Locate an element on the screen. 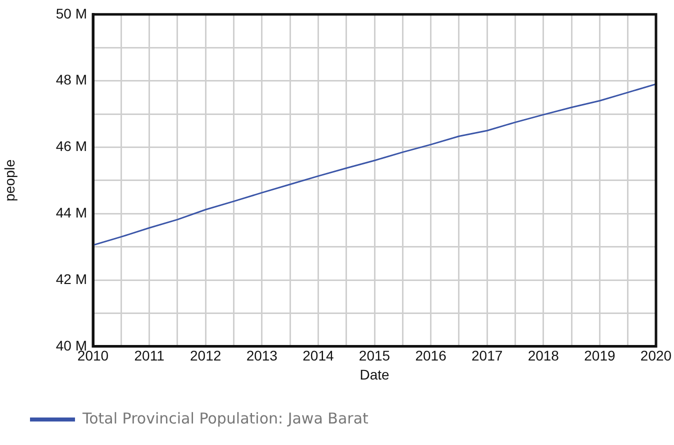 This screenshot has height=445, width=674. x-tick-label: 2020 is located at coordinates (656, 356).